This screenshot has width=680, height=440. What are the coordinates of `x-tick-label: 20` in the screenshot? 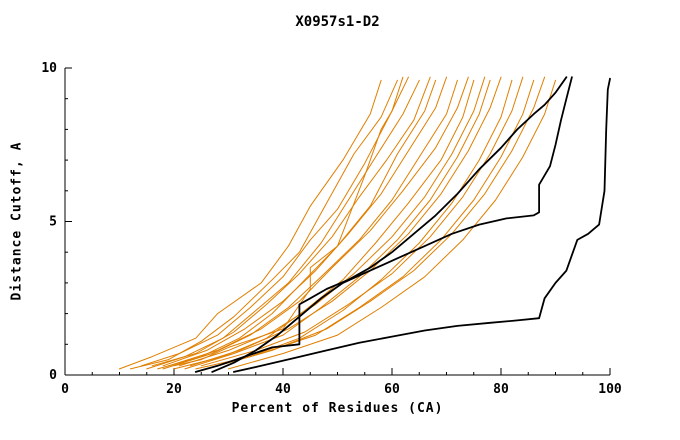 It's located at (174, 389).